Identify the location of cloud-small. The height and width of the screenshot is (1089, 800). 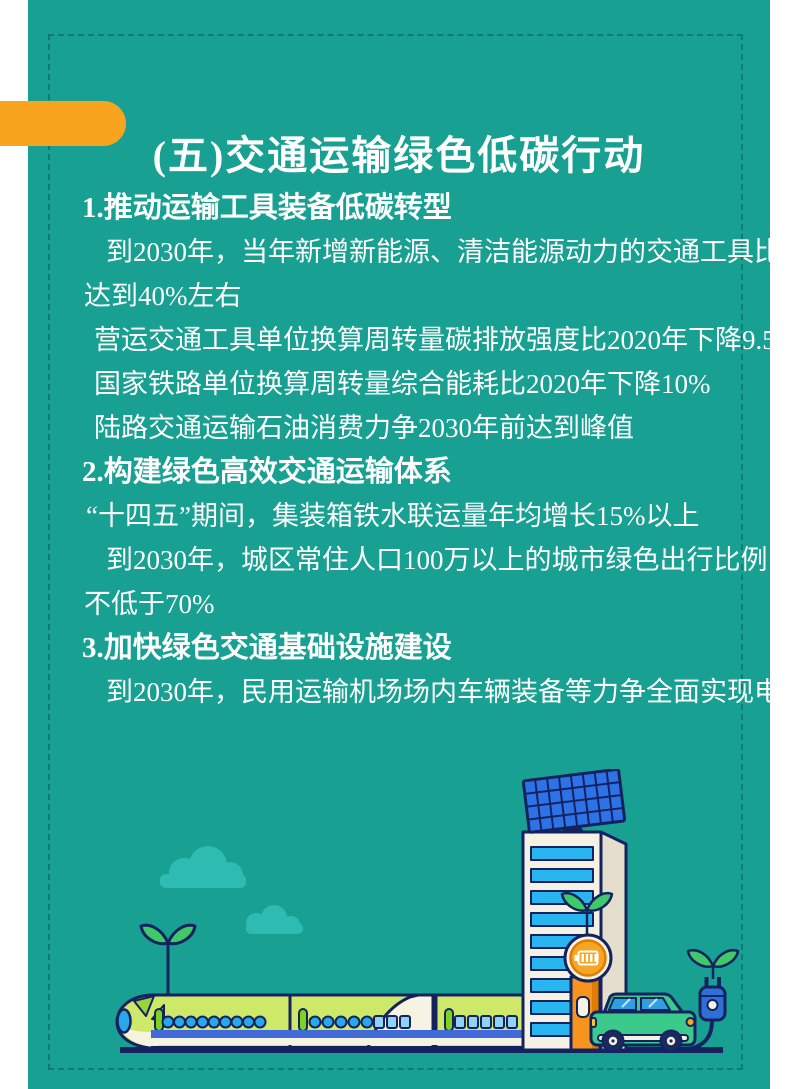
(274, 919).